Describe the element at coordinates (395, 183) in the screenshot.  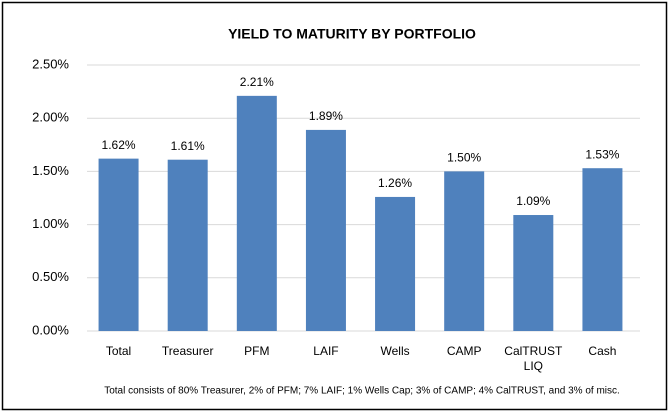
I see `data-label: 1.26%` at that location.